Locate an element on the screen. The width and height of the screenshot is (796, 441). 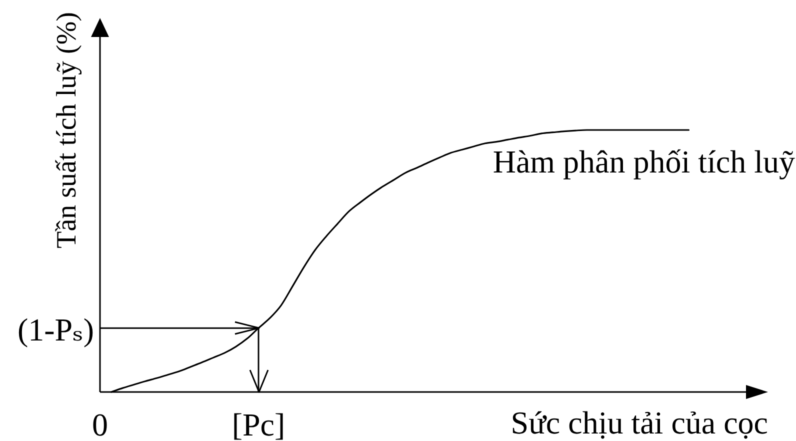
y-axis-title: Tần suất tích luỹ (%) is located at coordinates (66, 130).